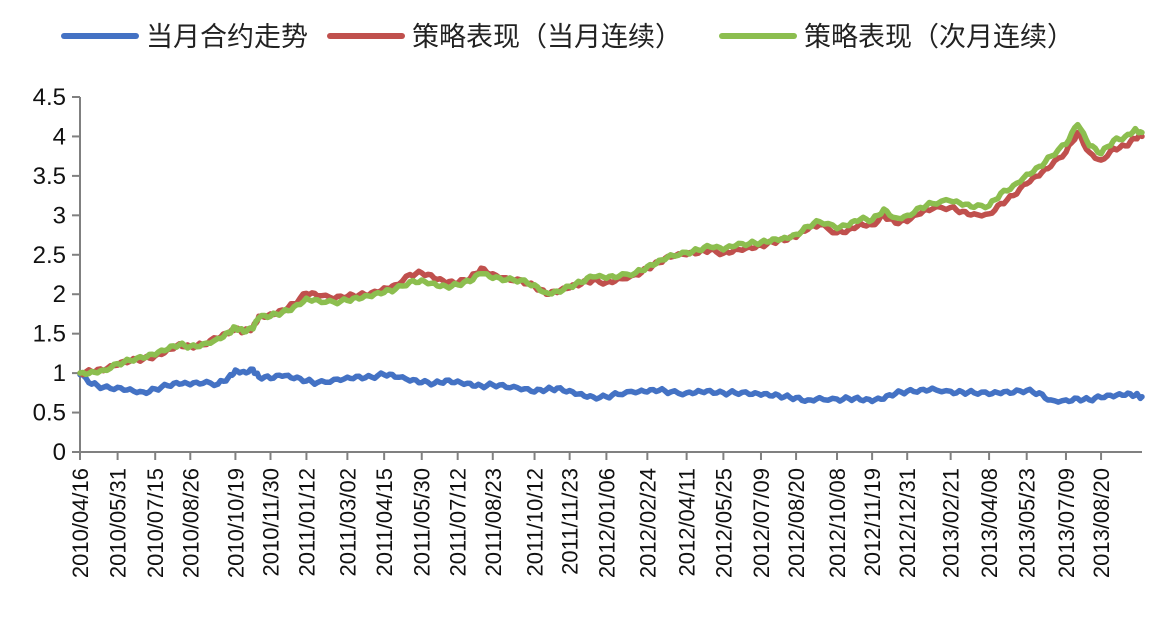 Image resolution: width=1152 pixels, height=636 pixels. Describe the element at coordinates (1066, 523) in the screenshot. I see `x-tick-label: 2013/07/09` at that location.